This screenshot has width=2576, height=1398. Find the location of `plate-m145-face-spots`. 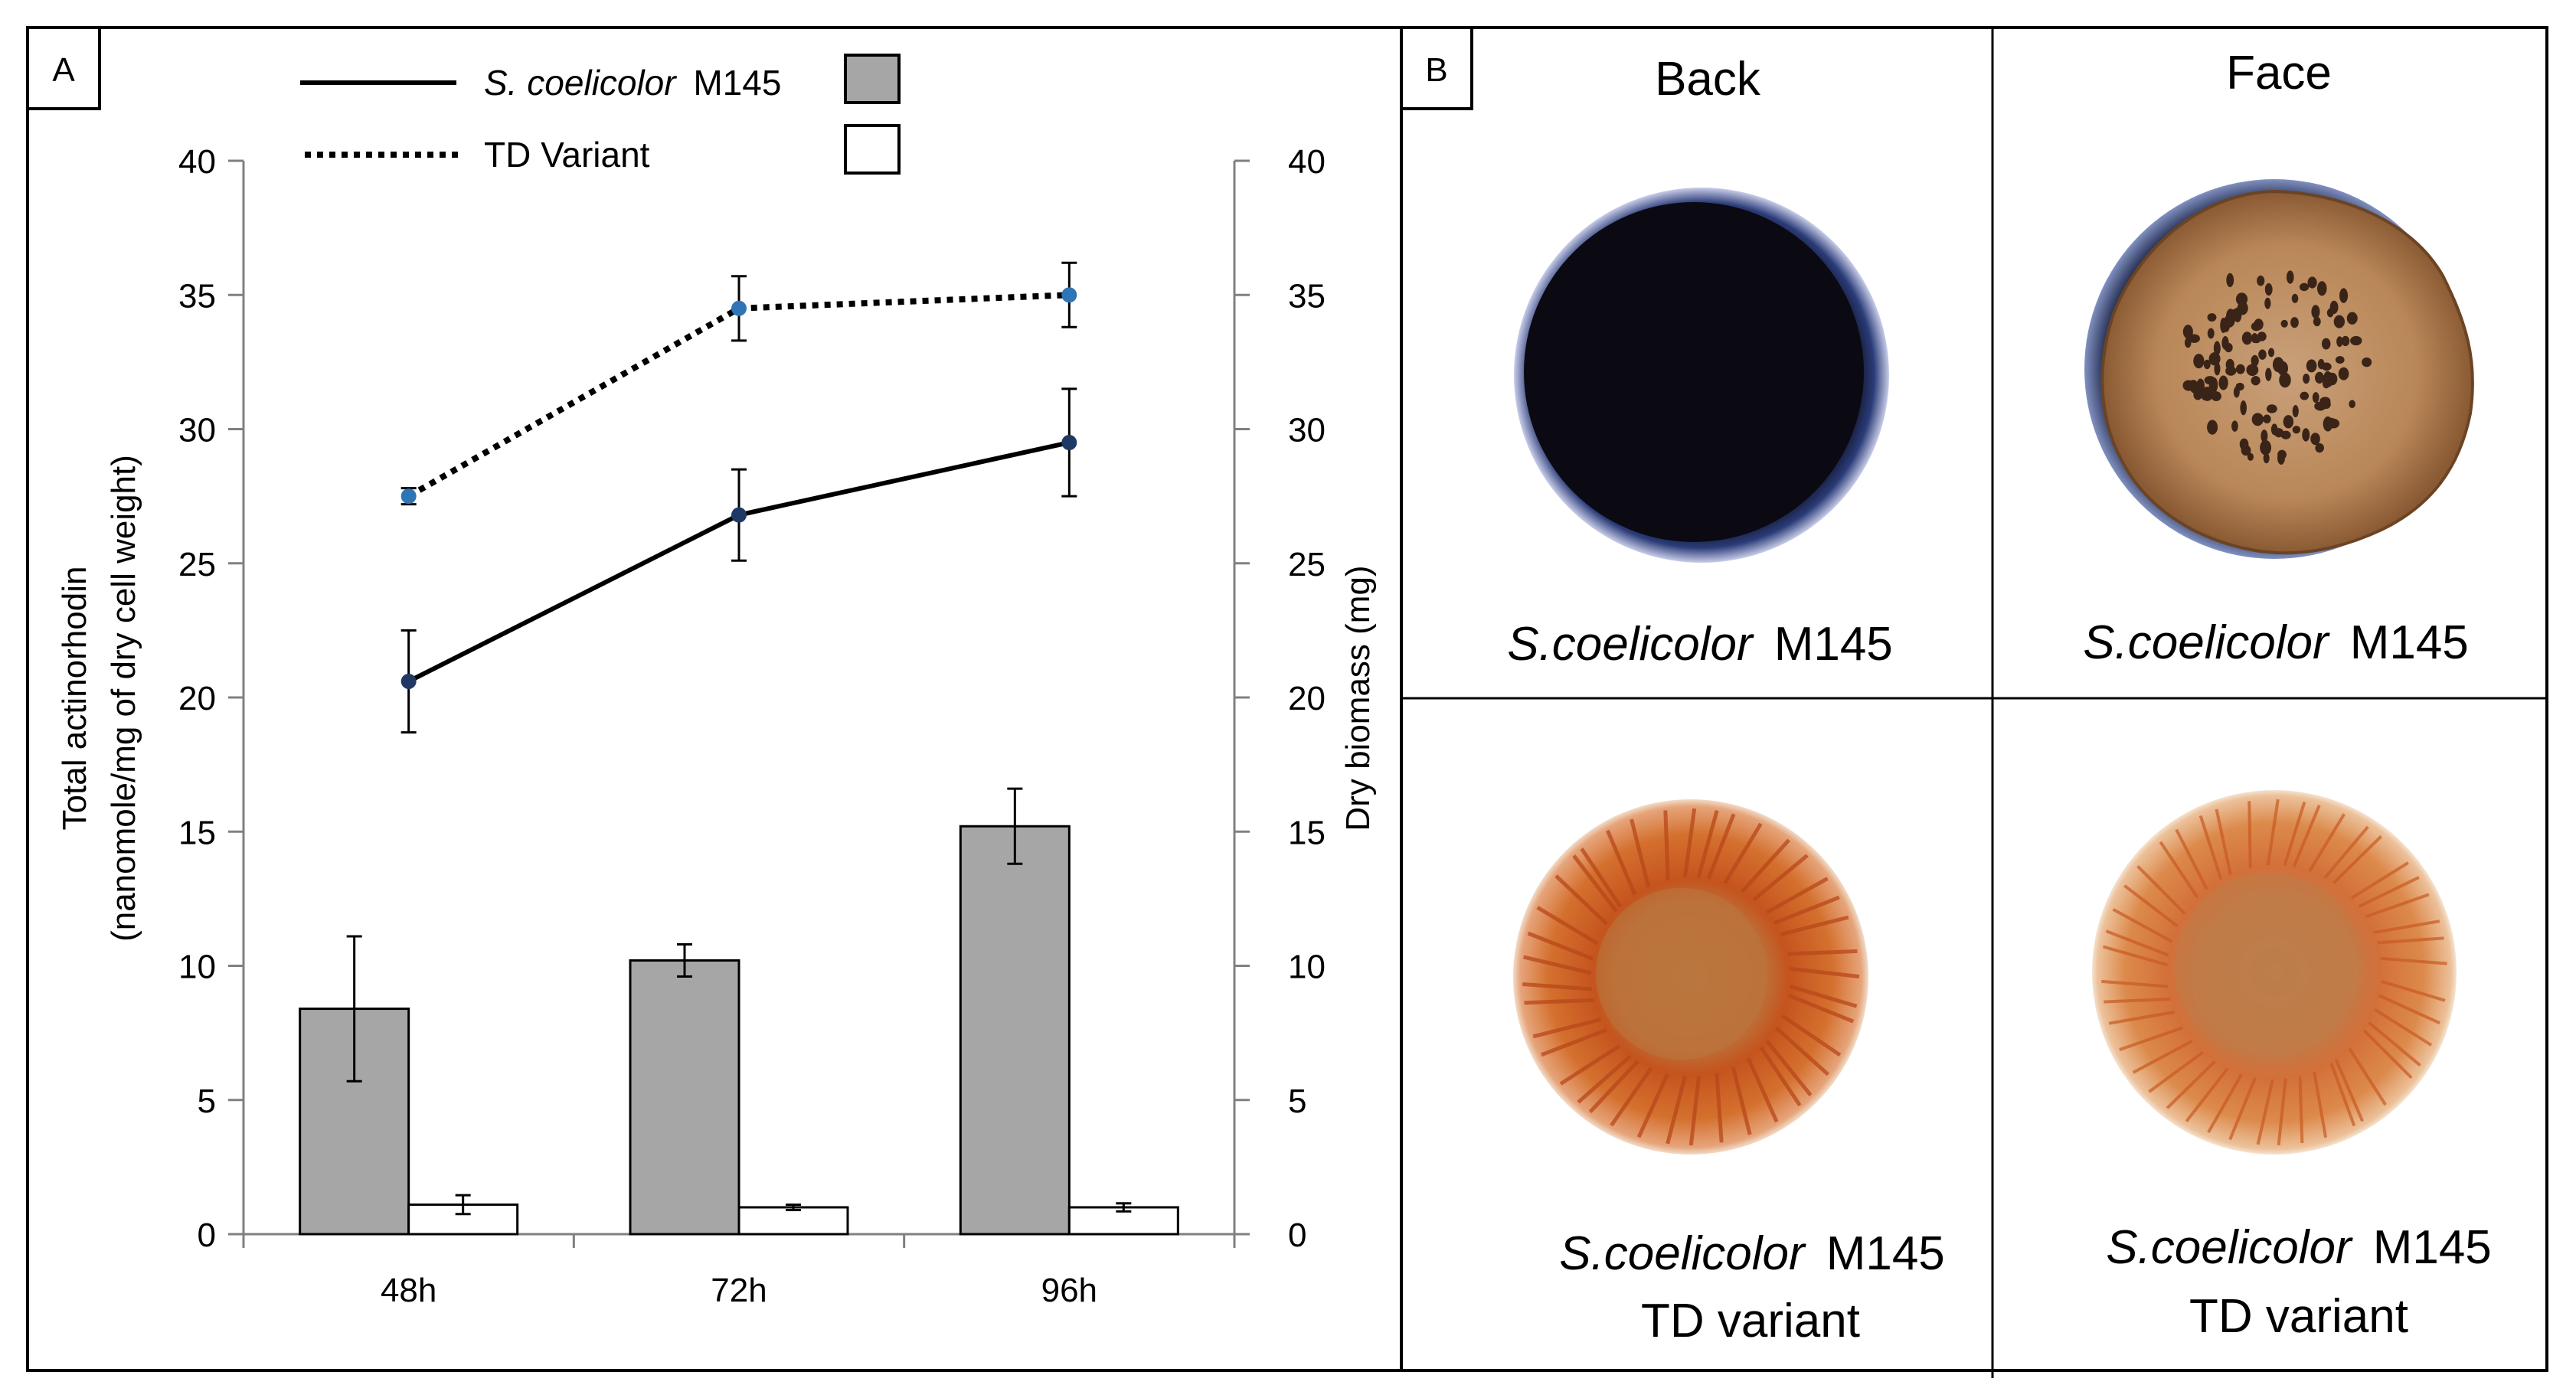

plate-m145-face-spots is located at coordinates (2277, 367).